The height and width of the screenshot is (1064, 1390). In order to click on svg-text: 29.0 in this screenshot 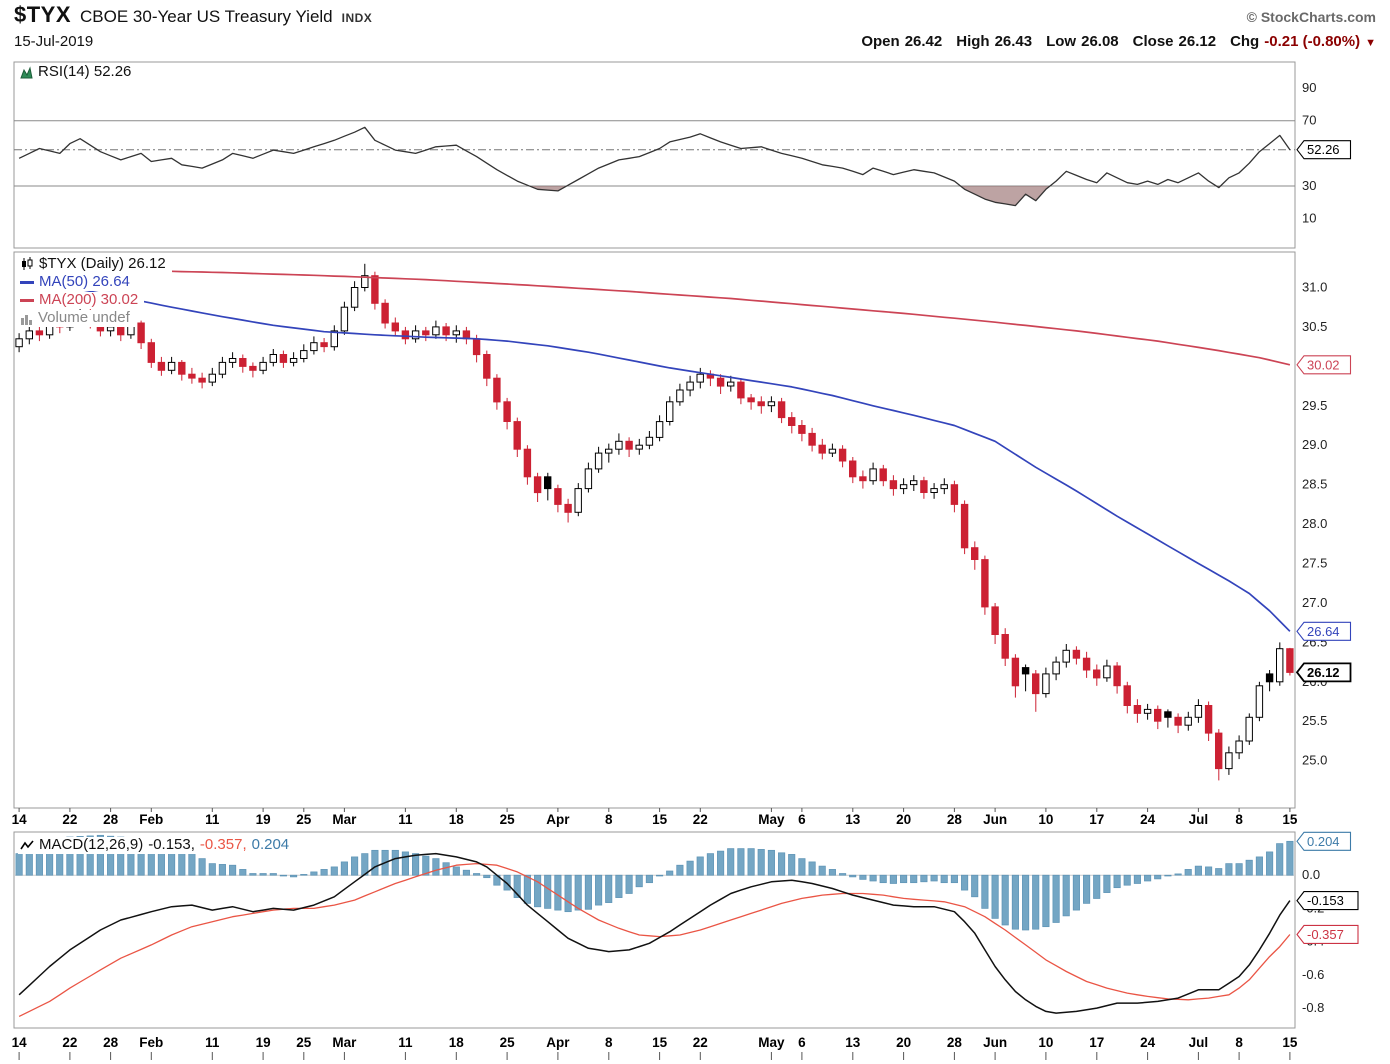, I will do `click(1314, 444)`.